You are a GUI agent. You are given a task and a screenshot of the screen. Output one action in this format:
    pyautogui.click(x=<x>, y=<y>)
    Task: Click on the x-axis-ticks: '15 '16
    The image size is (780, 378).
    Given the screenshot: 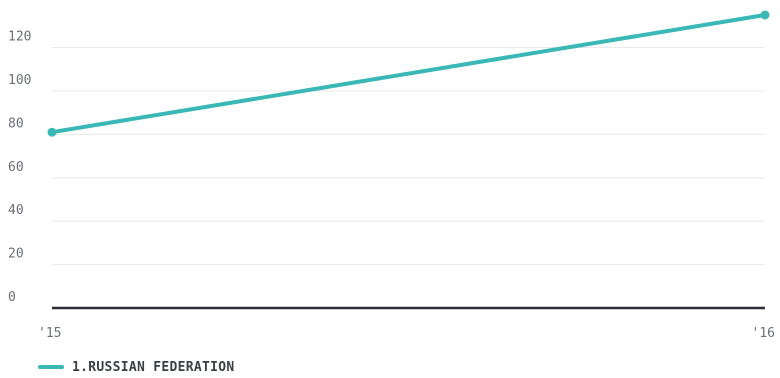 What is the action you would take?
    pyautogui.click(x=406, y=333)
    